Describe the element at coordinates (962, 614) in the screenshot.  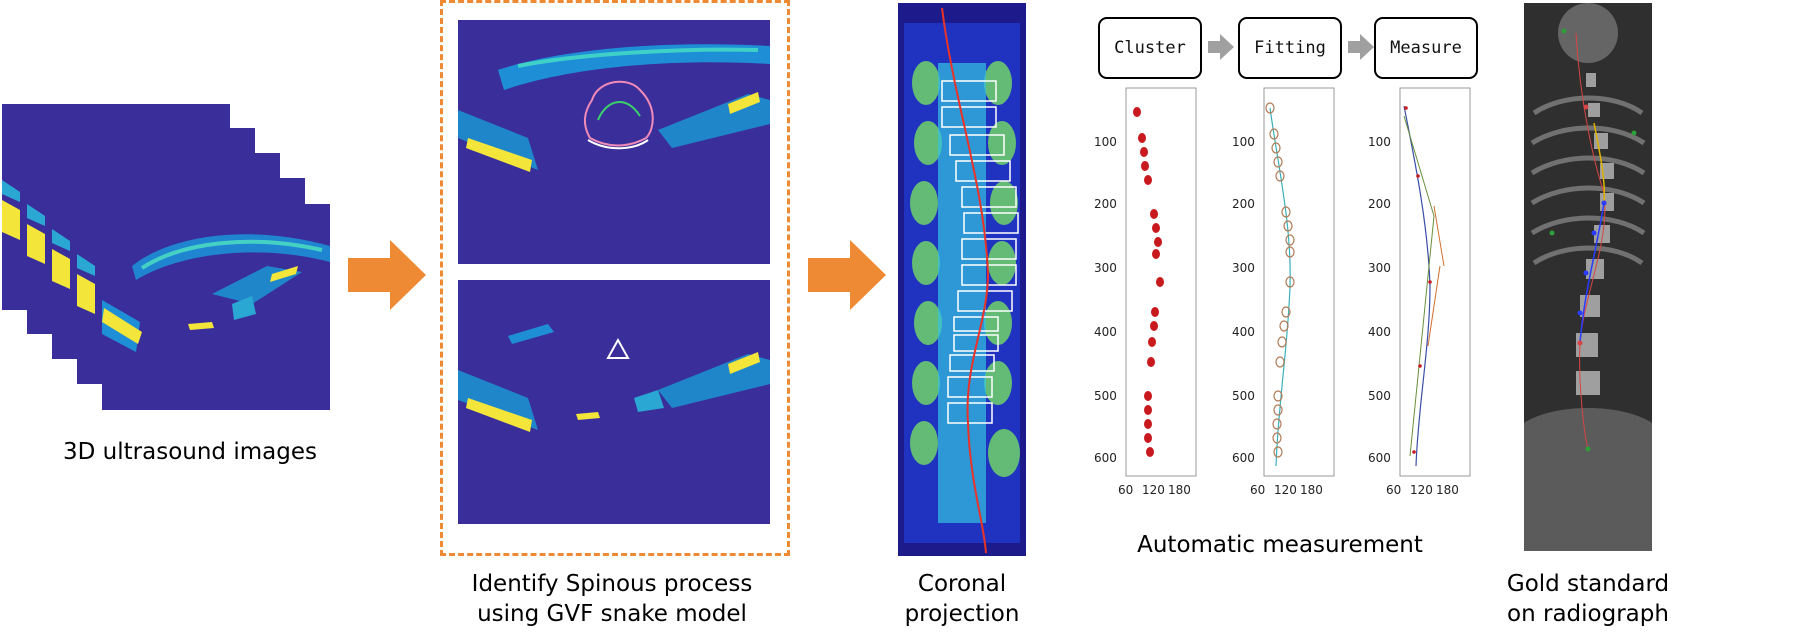
I see `coronal-caption-line2: projection` at that location.